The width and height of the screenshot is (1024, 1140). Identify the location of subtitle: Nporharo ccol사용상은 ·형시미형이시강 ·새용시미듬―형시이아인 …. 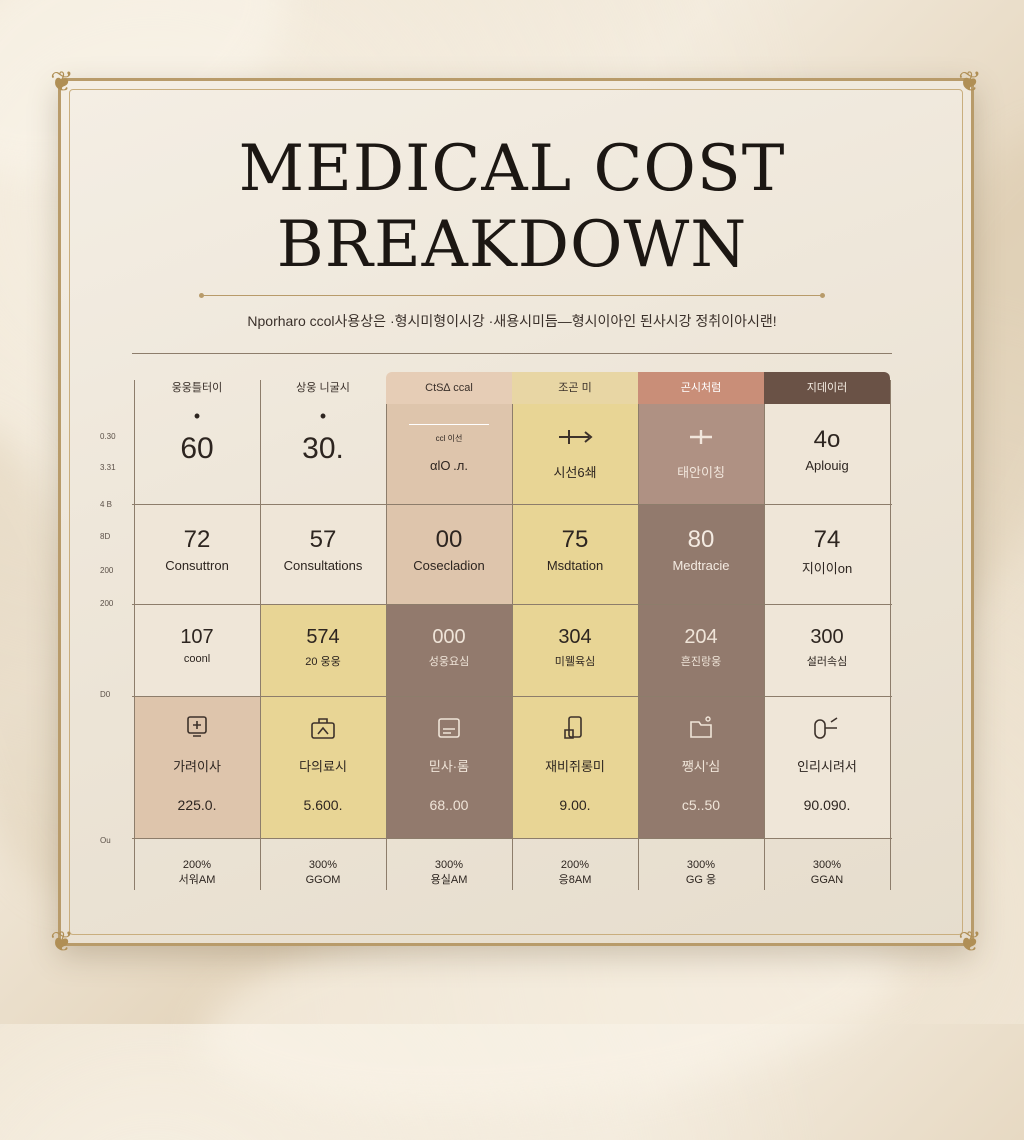
(512, 321).